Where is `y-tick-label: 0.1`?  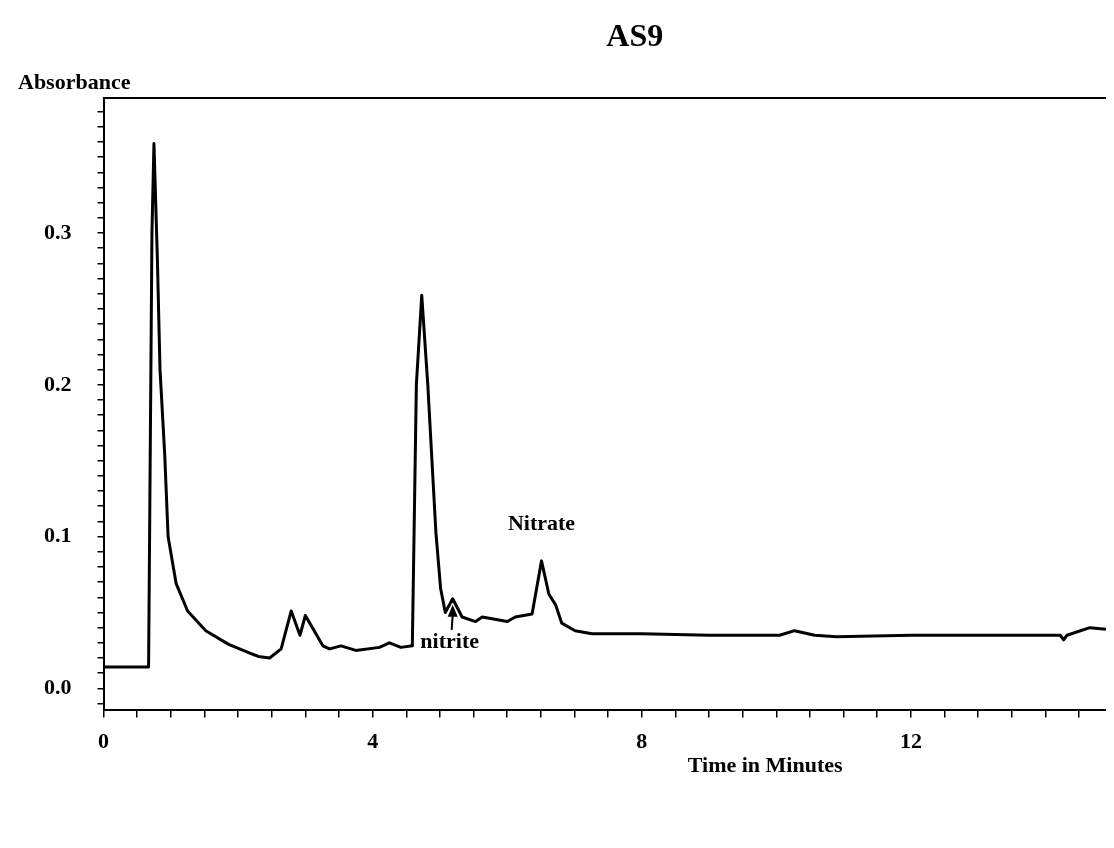
y-tick-label: 0.1 is located at coordinates (58, 535).